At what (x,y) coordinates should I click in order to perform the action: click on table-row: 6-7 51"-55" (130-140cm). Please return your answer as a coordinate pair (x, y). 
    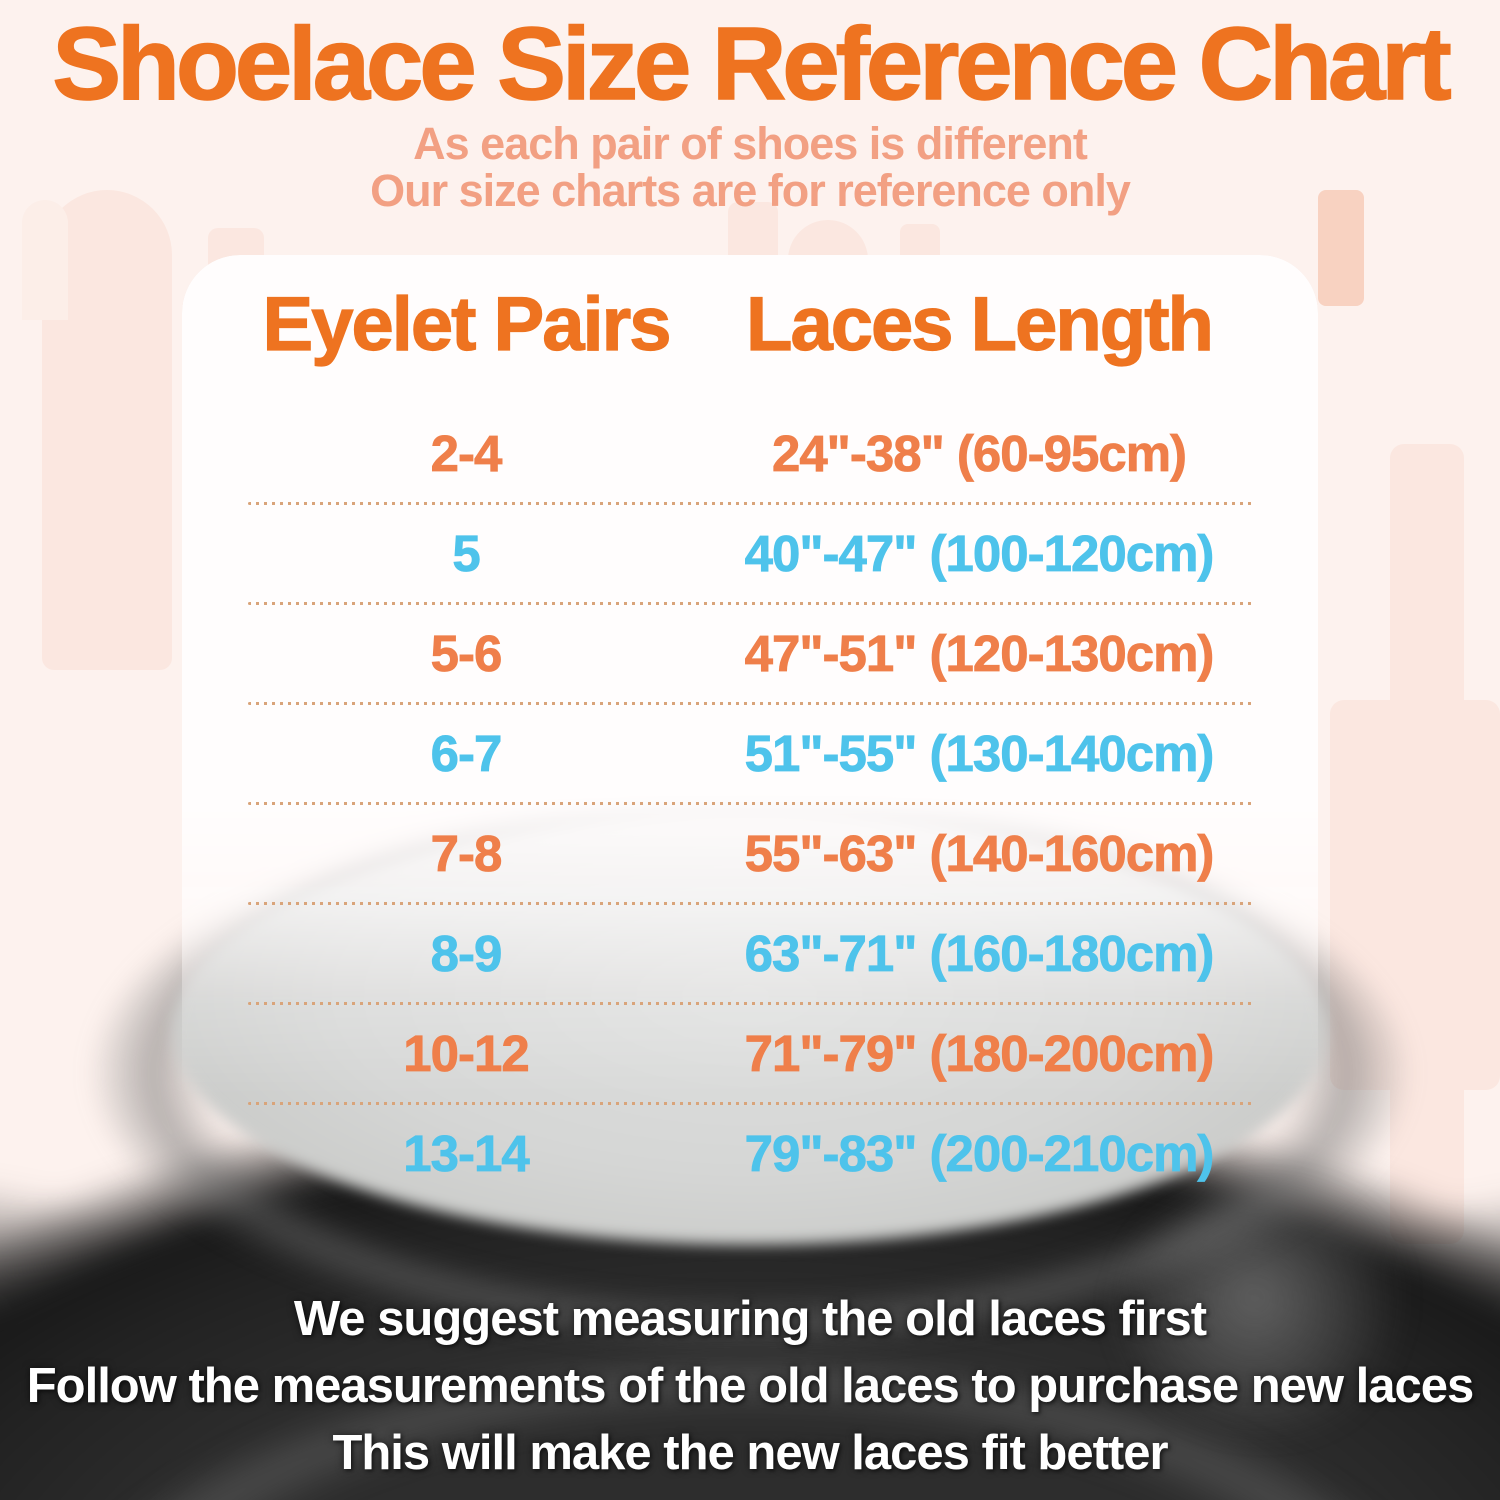
    Looking at the image, I should click on (750, 753).